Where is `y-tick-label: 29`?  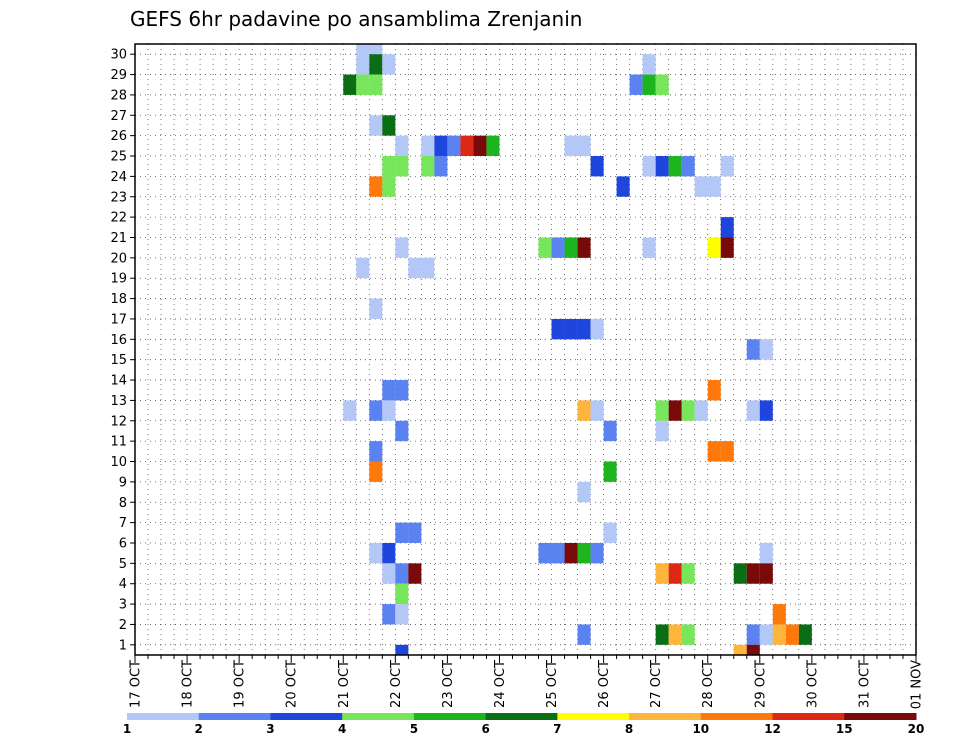 y-tick-label: 29 is located at coordinates (118, 75).